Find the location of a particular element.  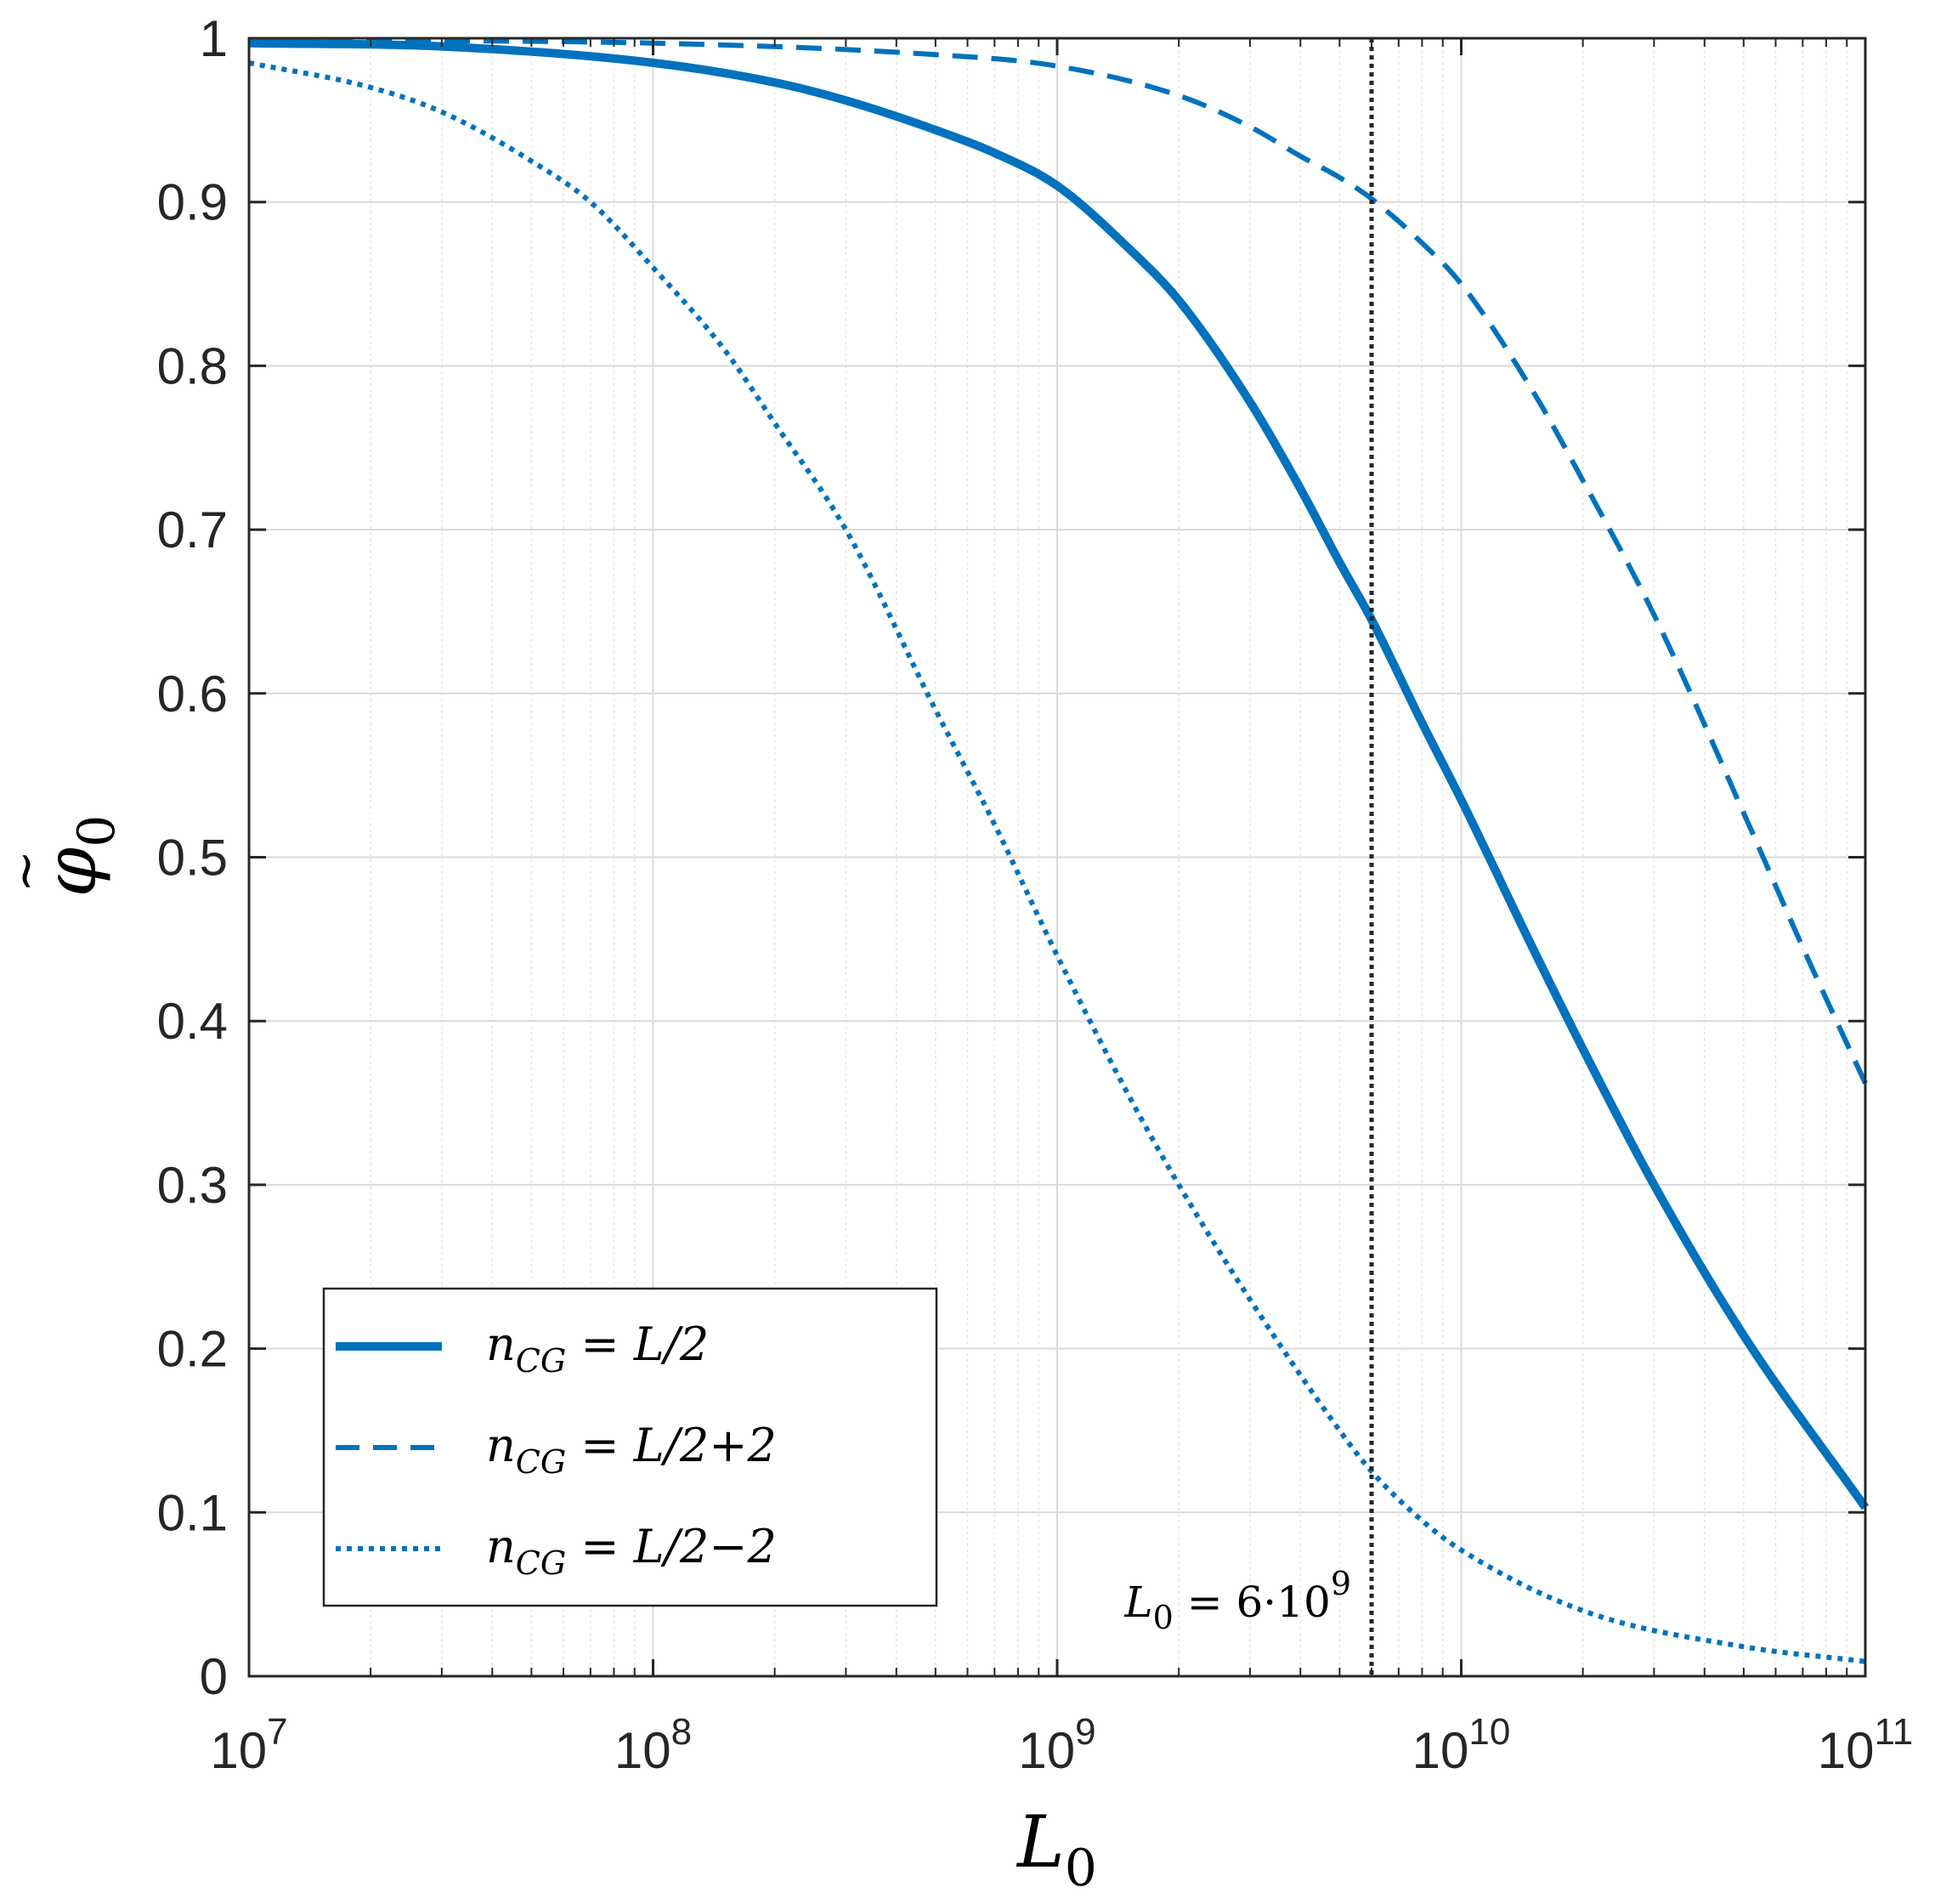

y-tick-label: 1 is located at coordinates (214, 38).